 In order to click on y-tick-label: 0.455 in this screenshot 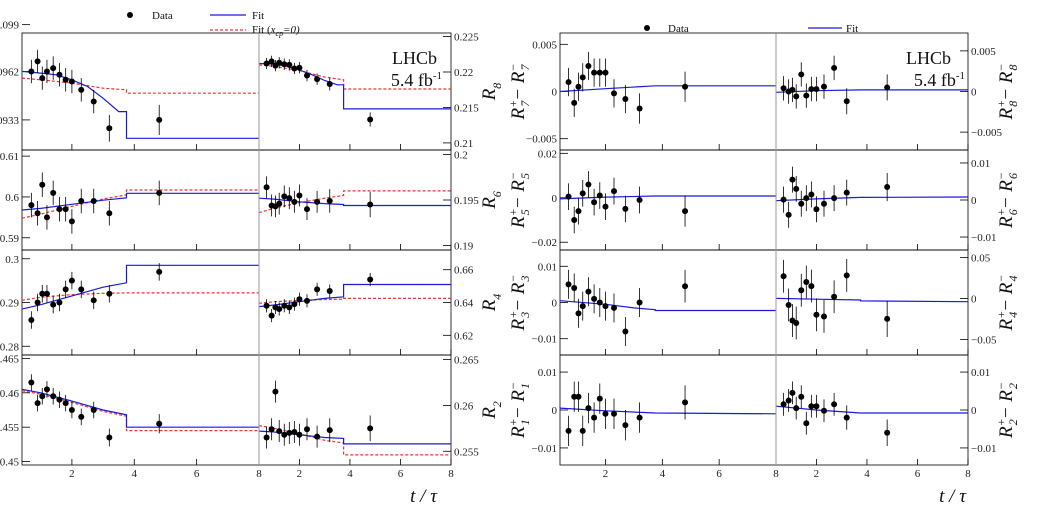, I will do `click(10, 428)`.